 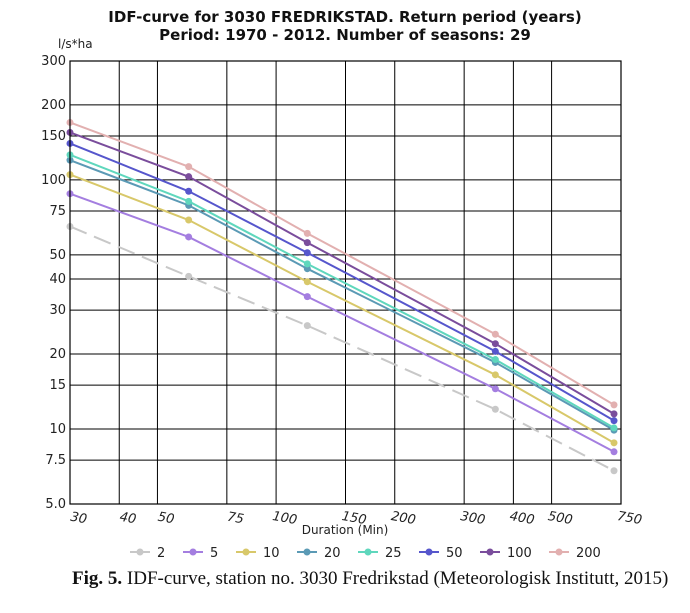 What do you see at coordinates (97, 578) in the screenshot?
I see `caption-label: Fig. 5.` at bounding box center [97, 578].